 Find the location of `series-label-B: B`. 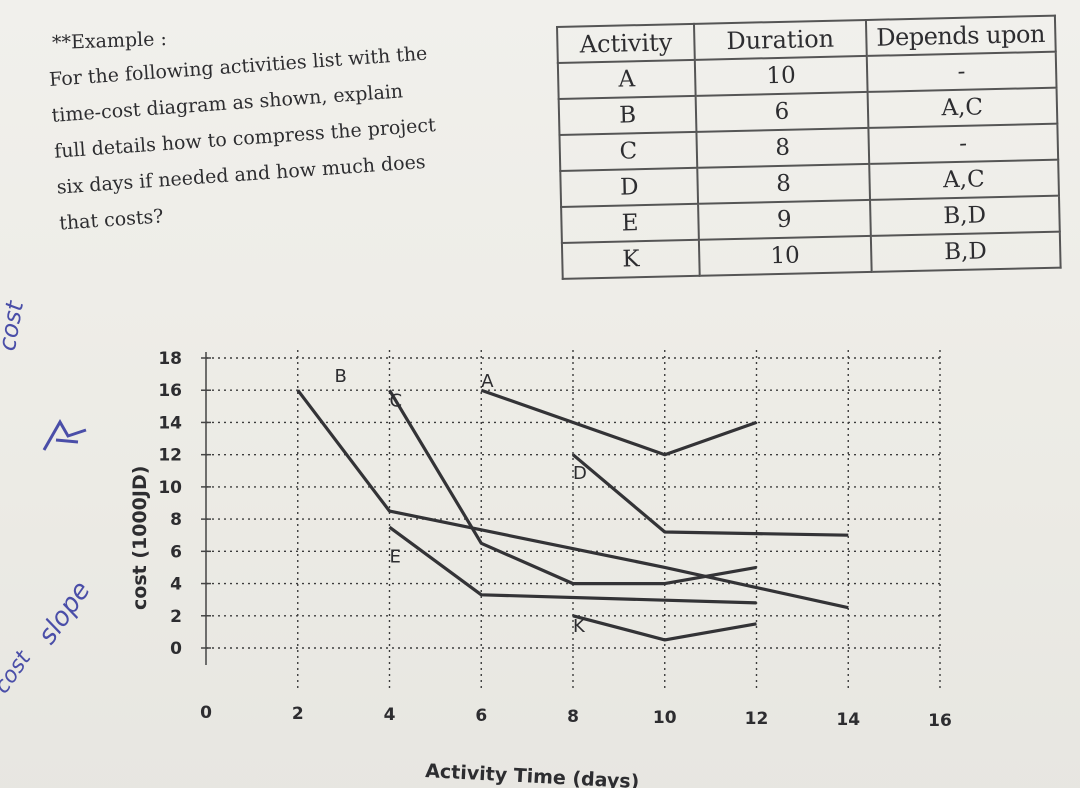

series-label-B: B is located at coordinates (340, 376).